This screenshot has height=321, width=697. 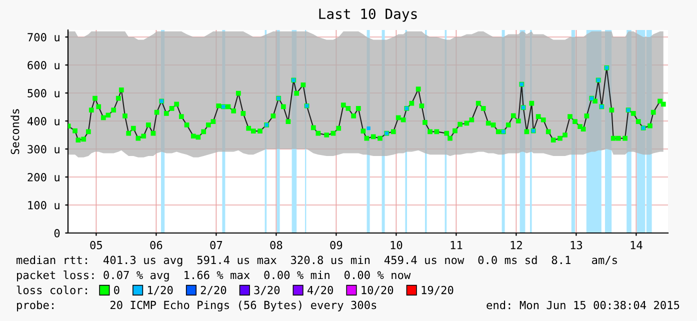 I want to click on x-tick-label: 05, so click(x=96, y=245).